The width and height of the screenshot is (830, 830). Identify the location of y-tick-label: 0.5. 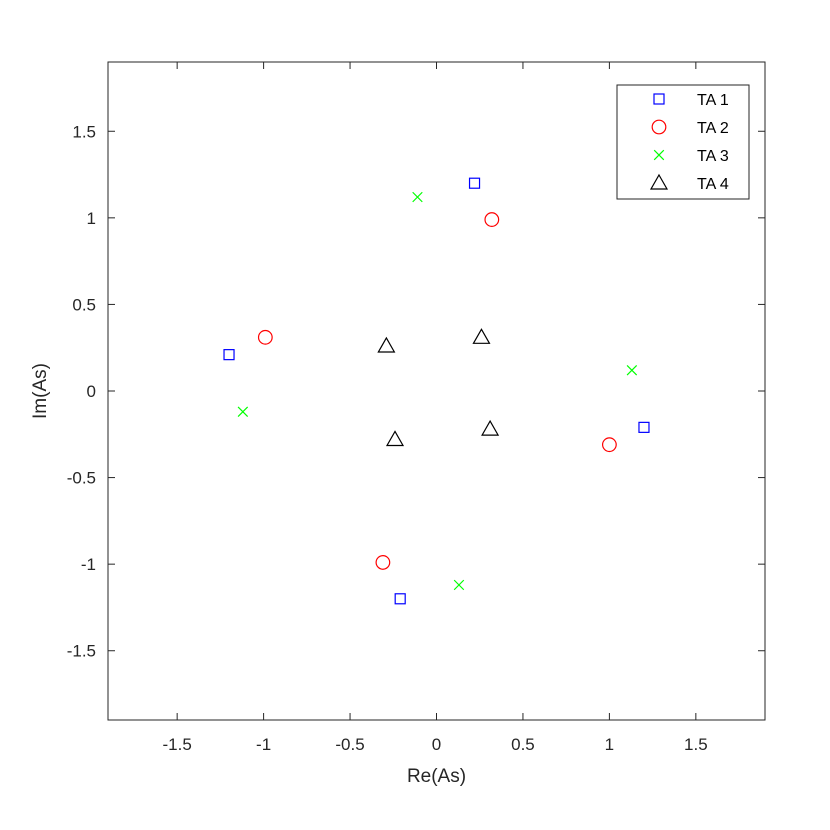
(84, 304).